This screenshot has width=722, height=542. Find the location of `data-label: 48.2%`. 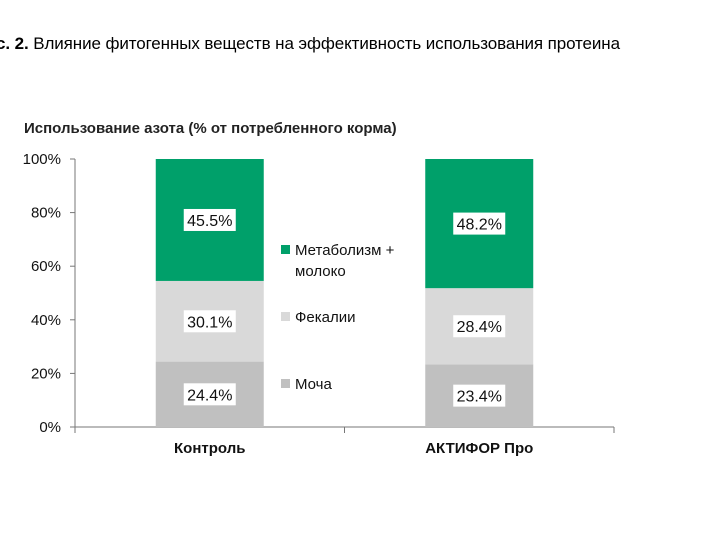

data-label: 48.2% is located at coordinates (479, 225).